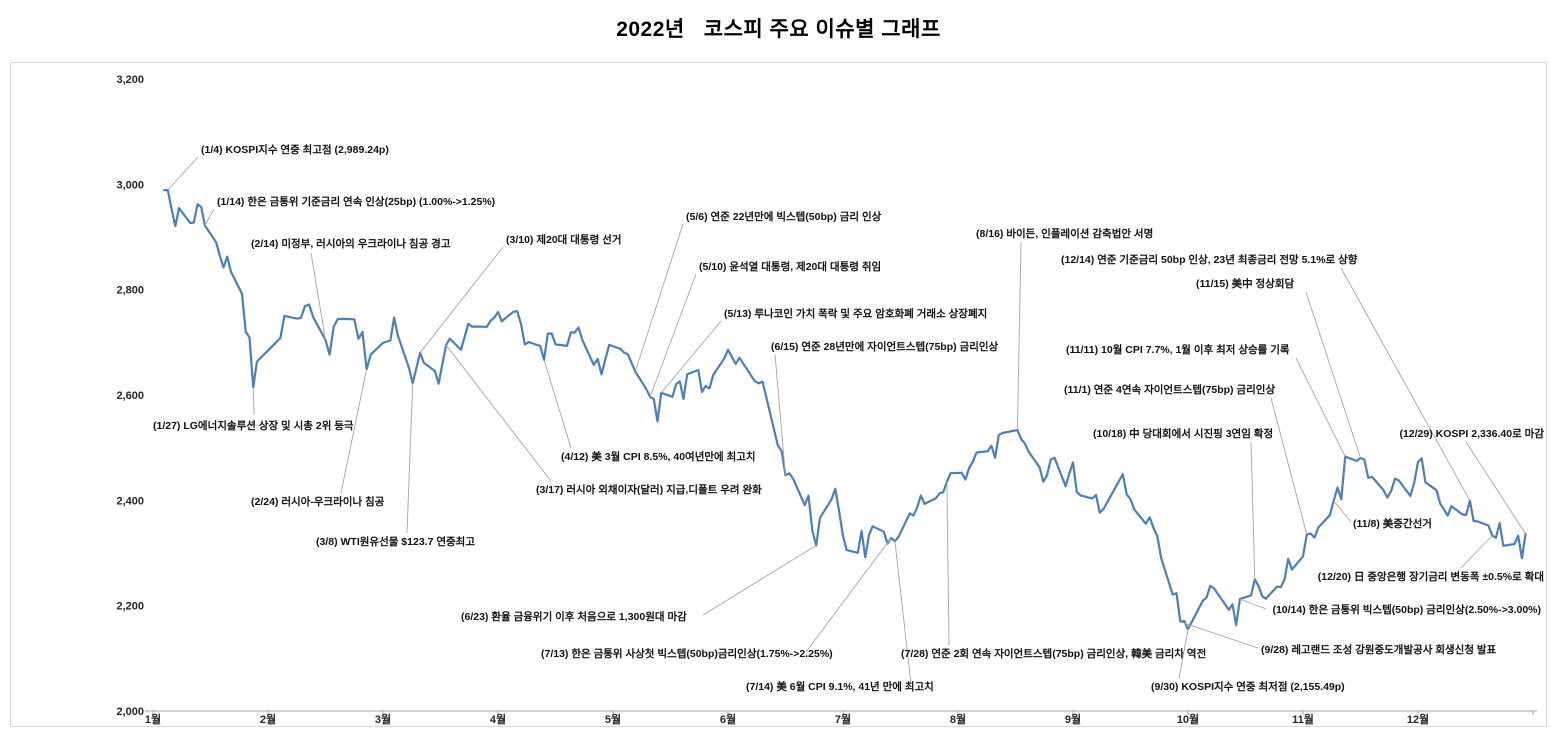  I want to click on annotation-label: (8/16) 바이든, 인플레이션 감축법안 서명, so click(1064, 233).